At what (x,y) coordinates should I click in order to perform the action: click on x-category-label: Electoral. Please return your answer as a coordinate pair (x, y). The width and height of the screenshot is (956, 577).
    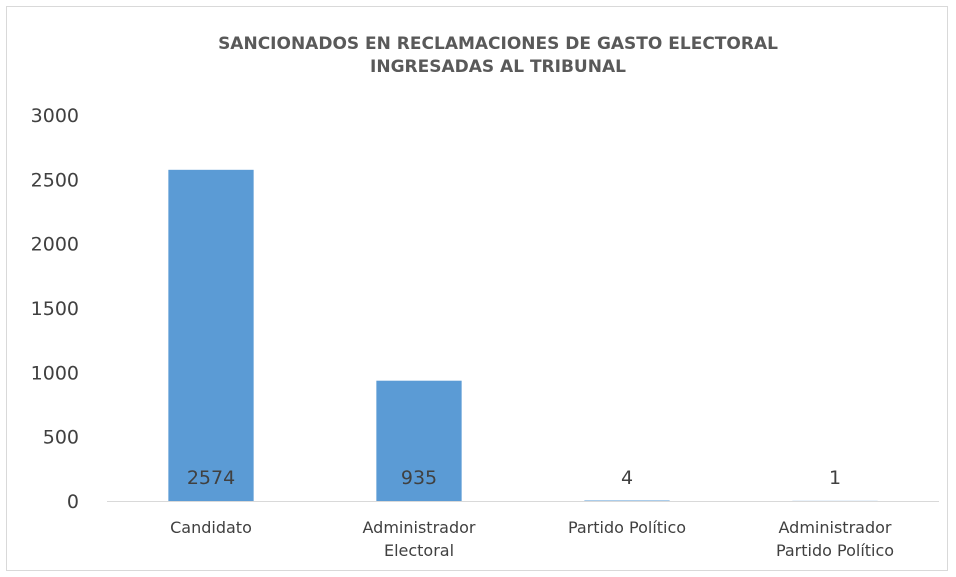
    Looking at the image, I should click on (419, 550).